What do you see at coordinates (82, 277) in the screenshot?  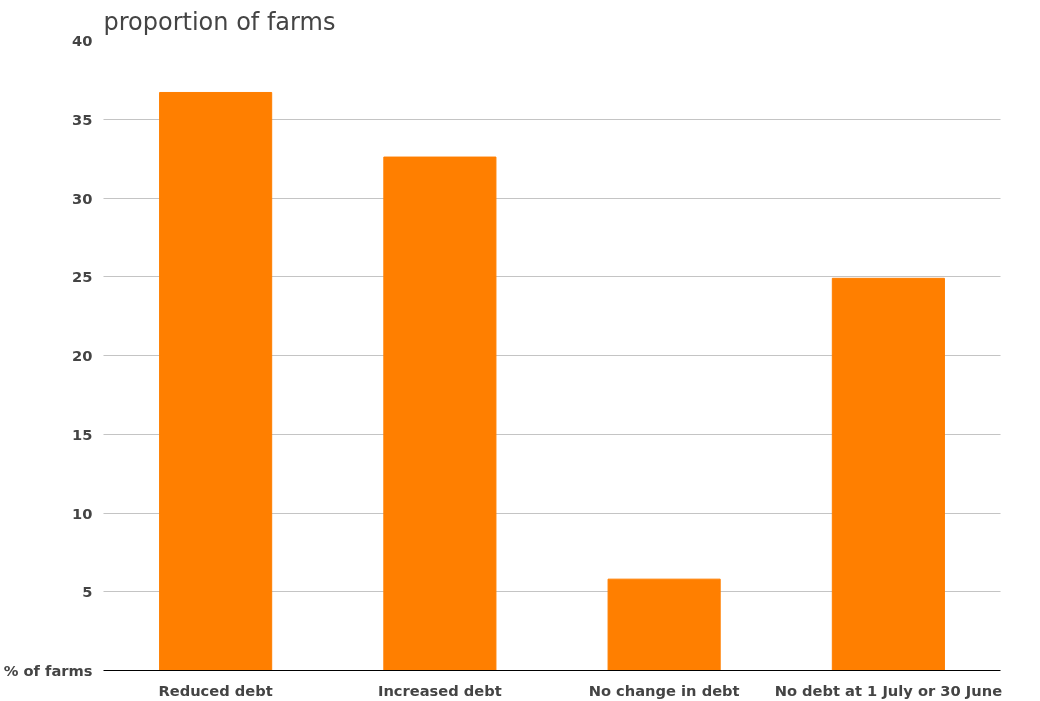 I see `y-tick-label: 25` at bounding box center [82, 277].